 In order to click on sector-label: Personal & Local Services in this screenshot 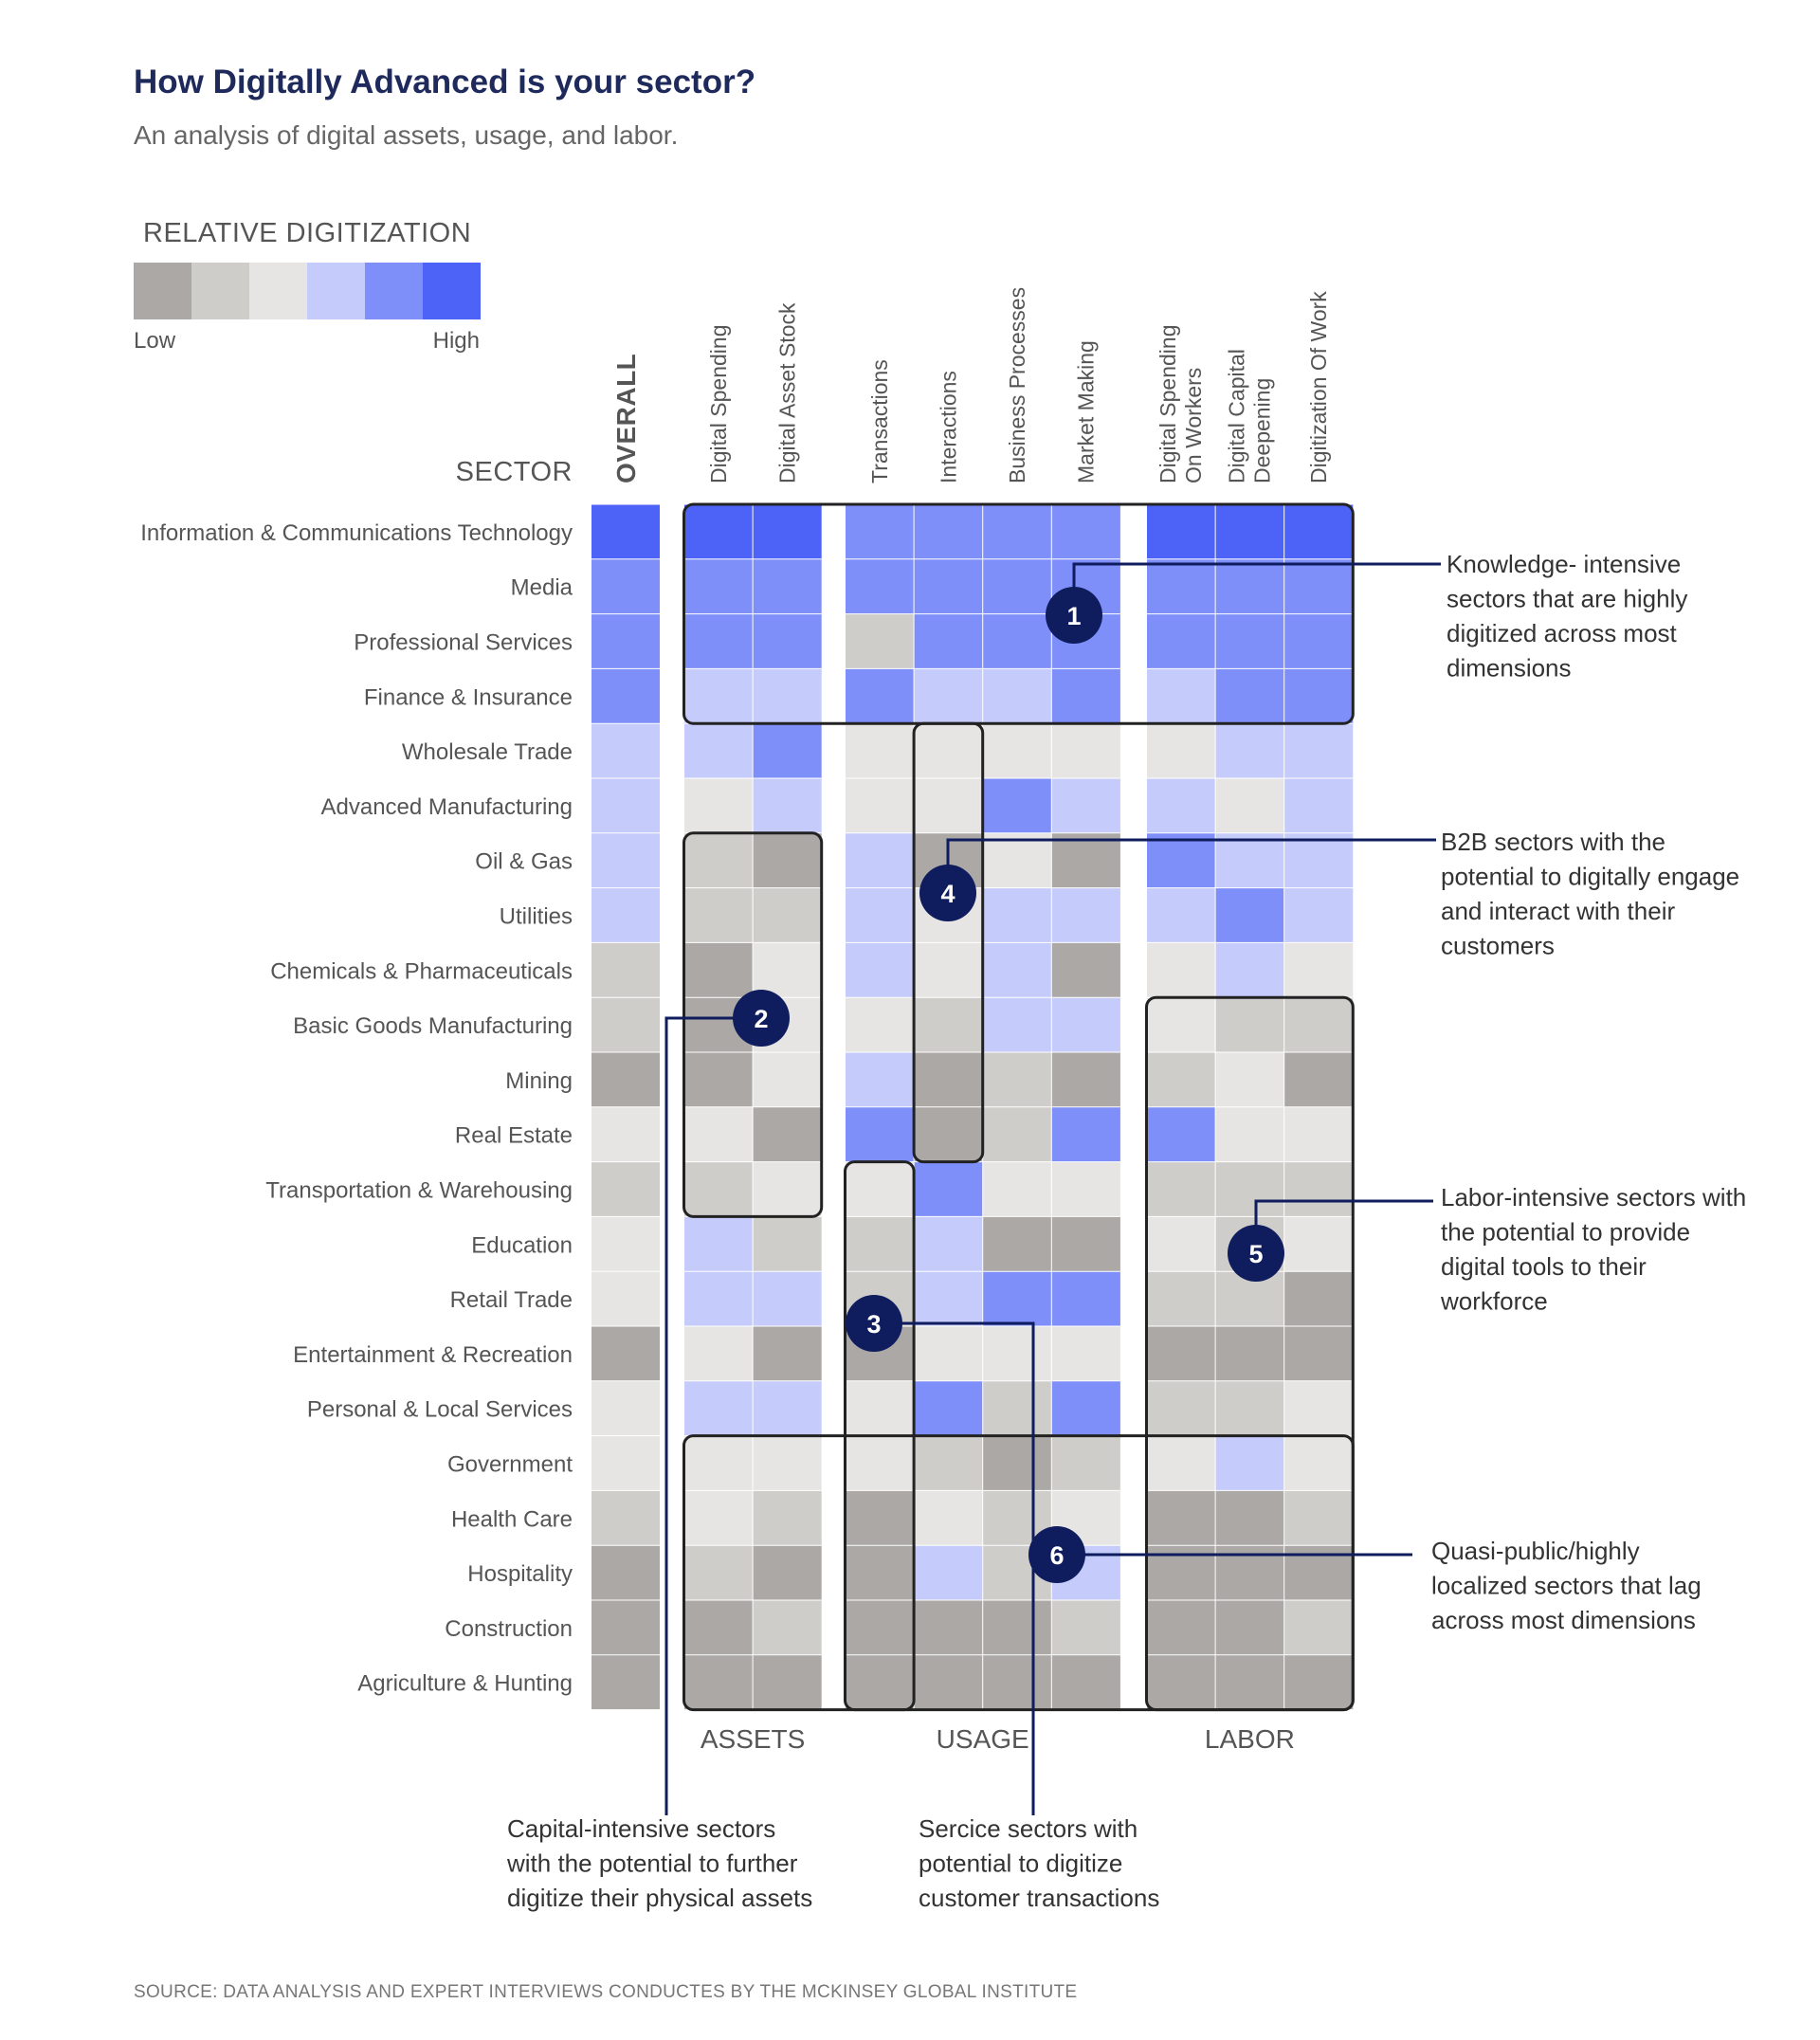, I will do `click(440, 1410)`.